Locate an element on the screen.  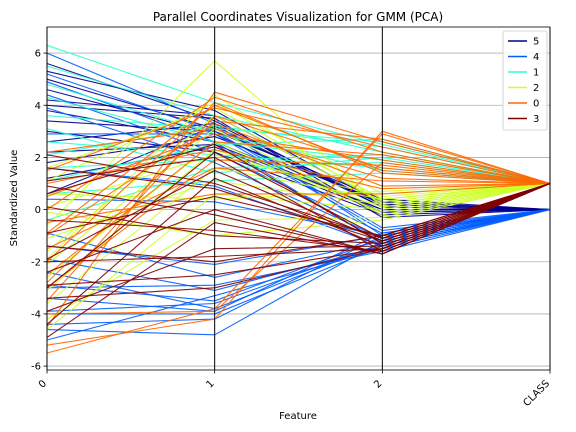
x-axis-ticks: 0 1 2 CLASS is located at coordinates (294, 389).